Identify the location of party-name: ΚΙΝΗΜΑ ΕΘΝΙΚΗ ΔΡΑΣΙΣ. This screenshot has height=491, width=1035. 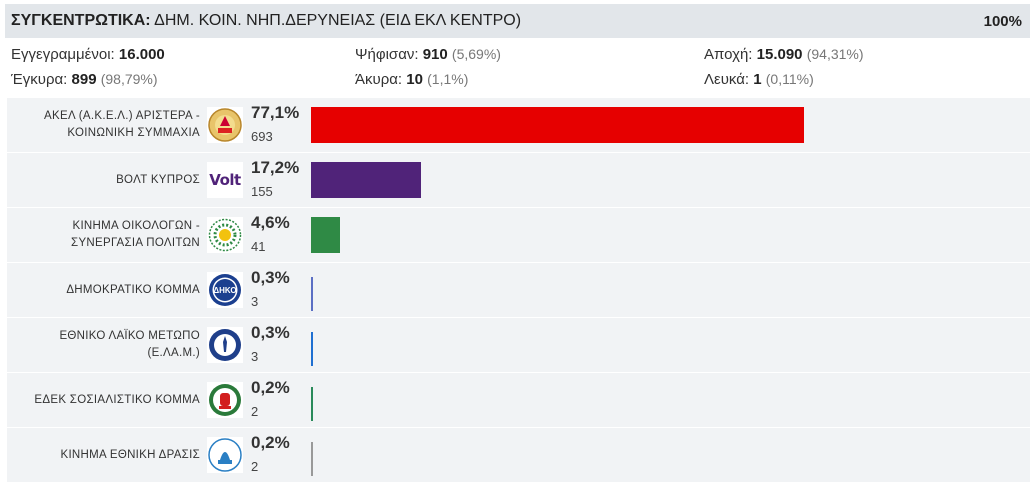
(103, 455).